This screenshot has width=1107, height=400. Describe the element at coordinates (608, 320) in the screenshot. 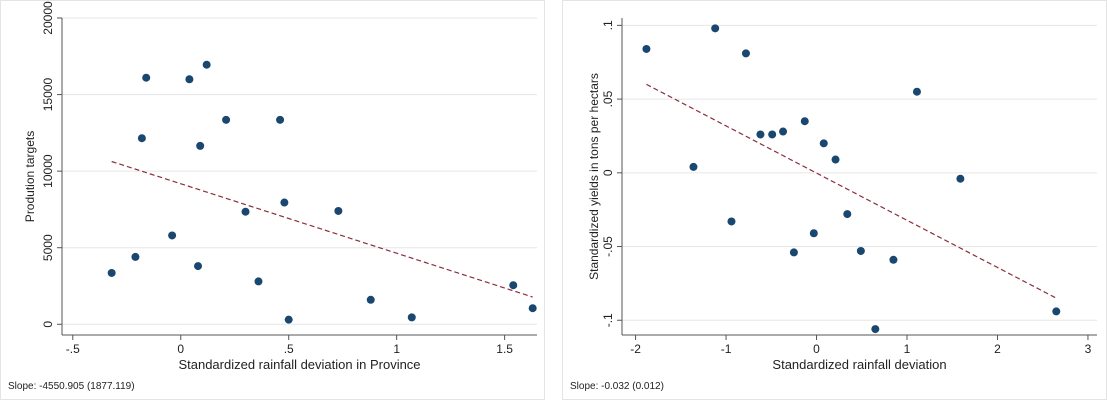

I see `chart2-y-tick-label-0: -.1` at that location.